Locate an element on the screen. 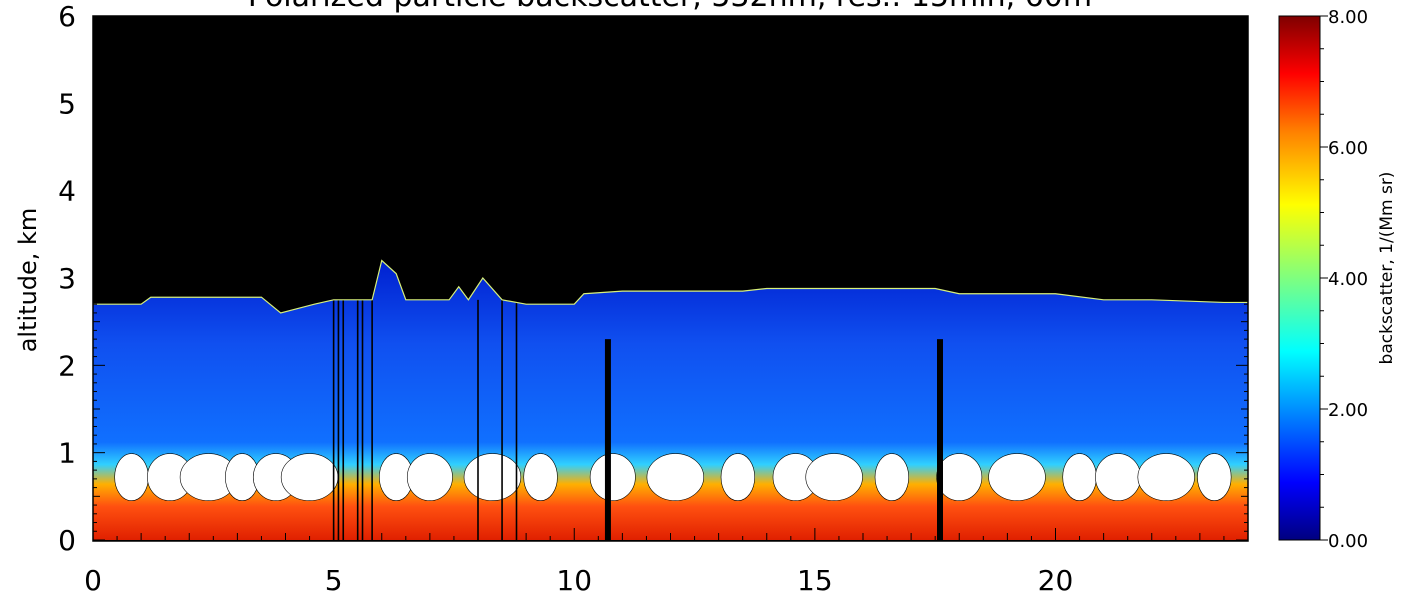 This screenshot has height=600, width=1411. x-tick-label: 15 is located at coordinates (815, 580).